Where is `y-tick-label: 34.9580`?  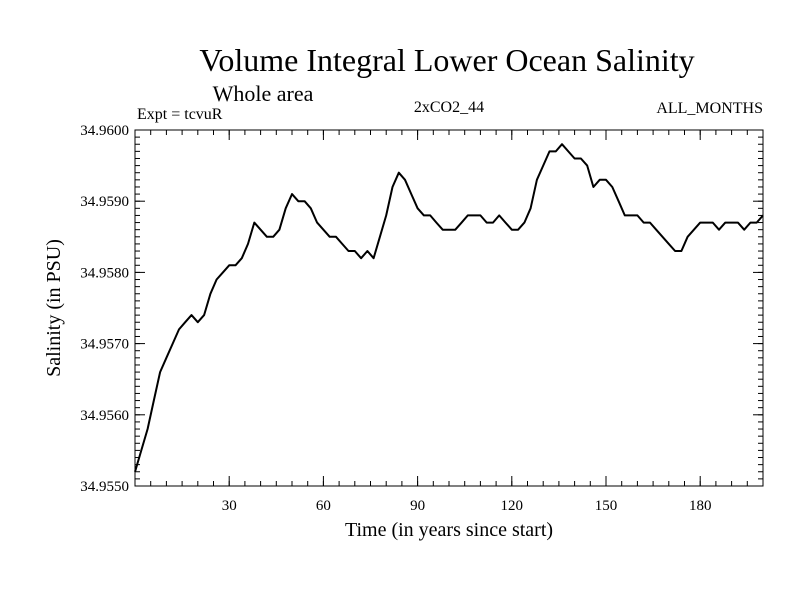
y-tick-label: 34.9580 is located at coordinates (104, 273).